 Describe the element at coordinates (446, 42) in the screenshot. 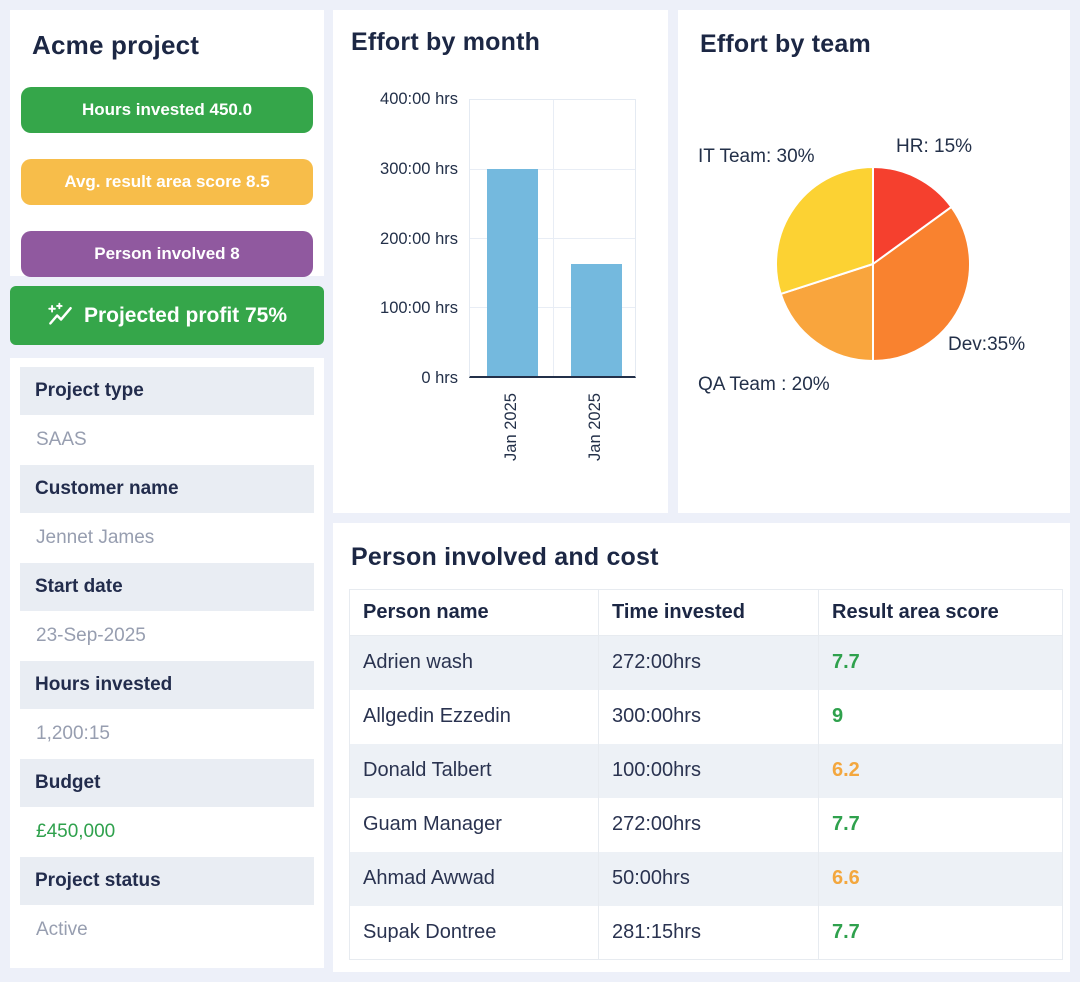

I see `effort-by-month-title: Effort by month` at that location.